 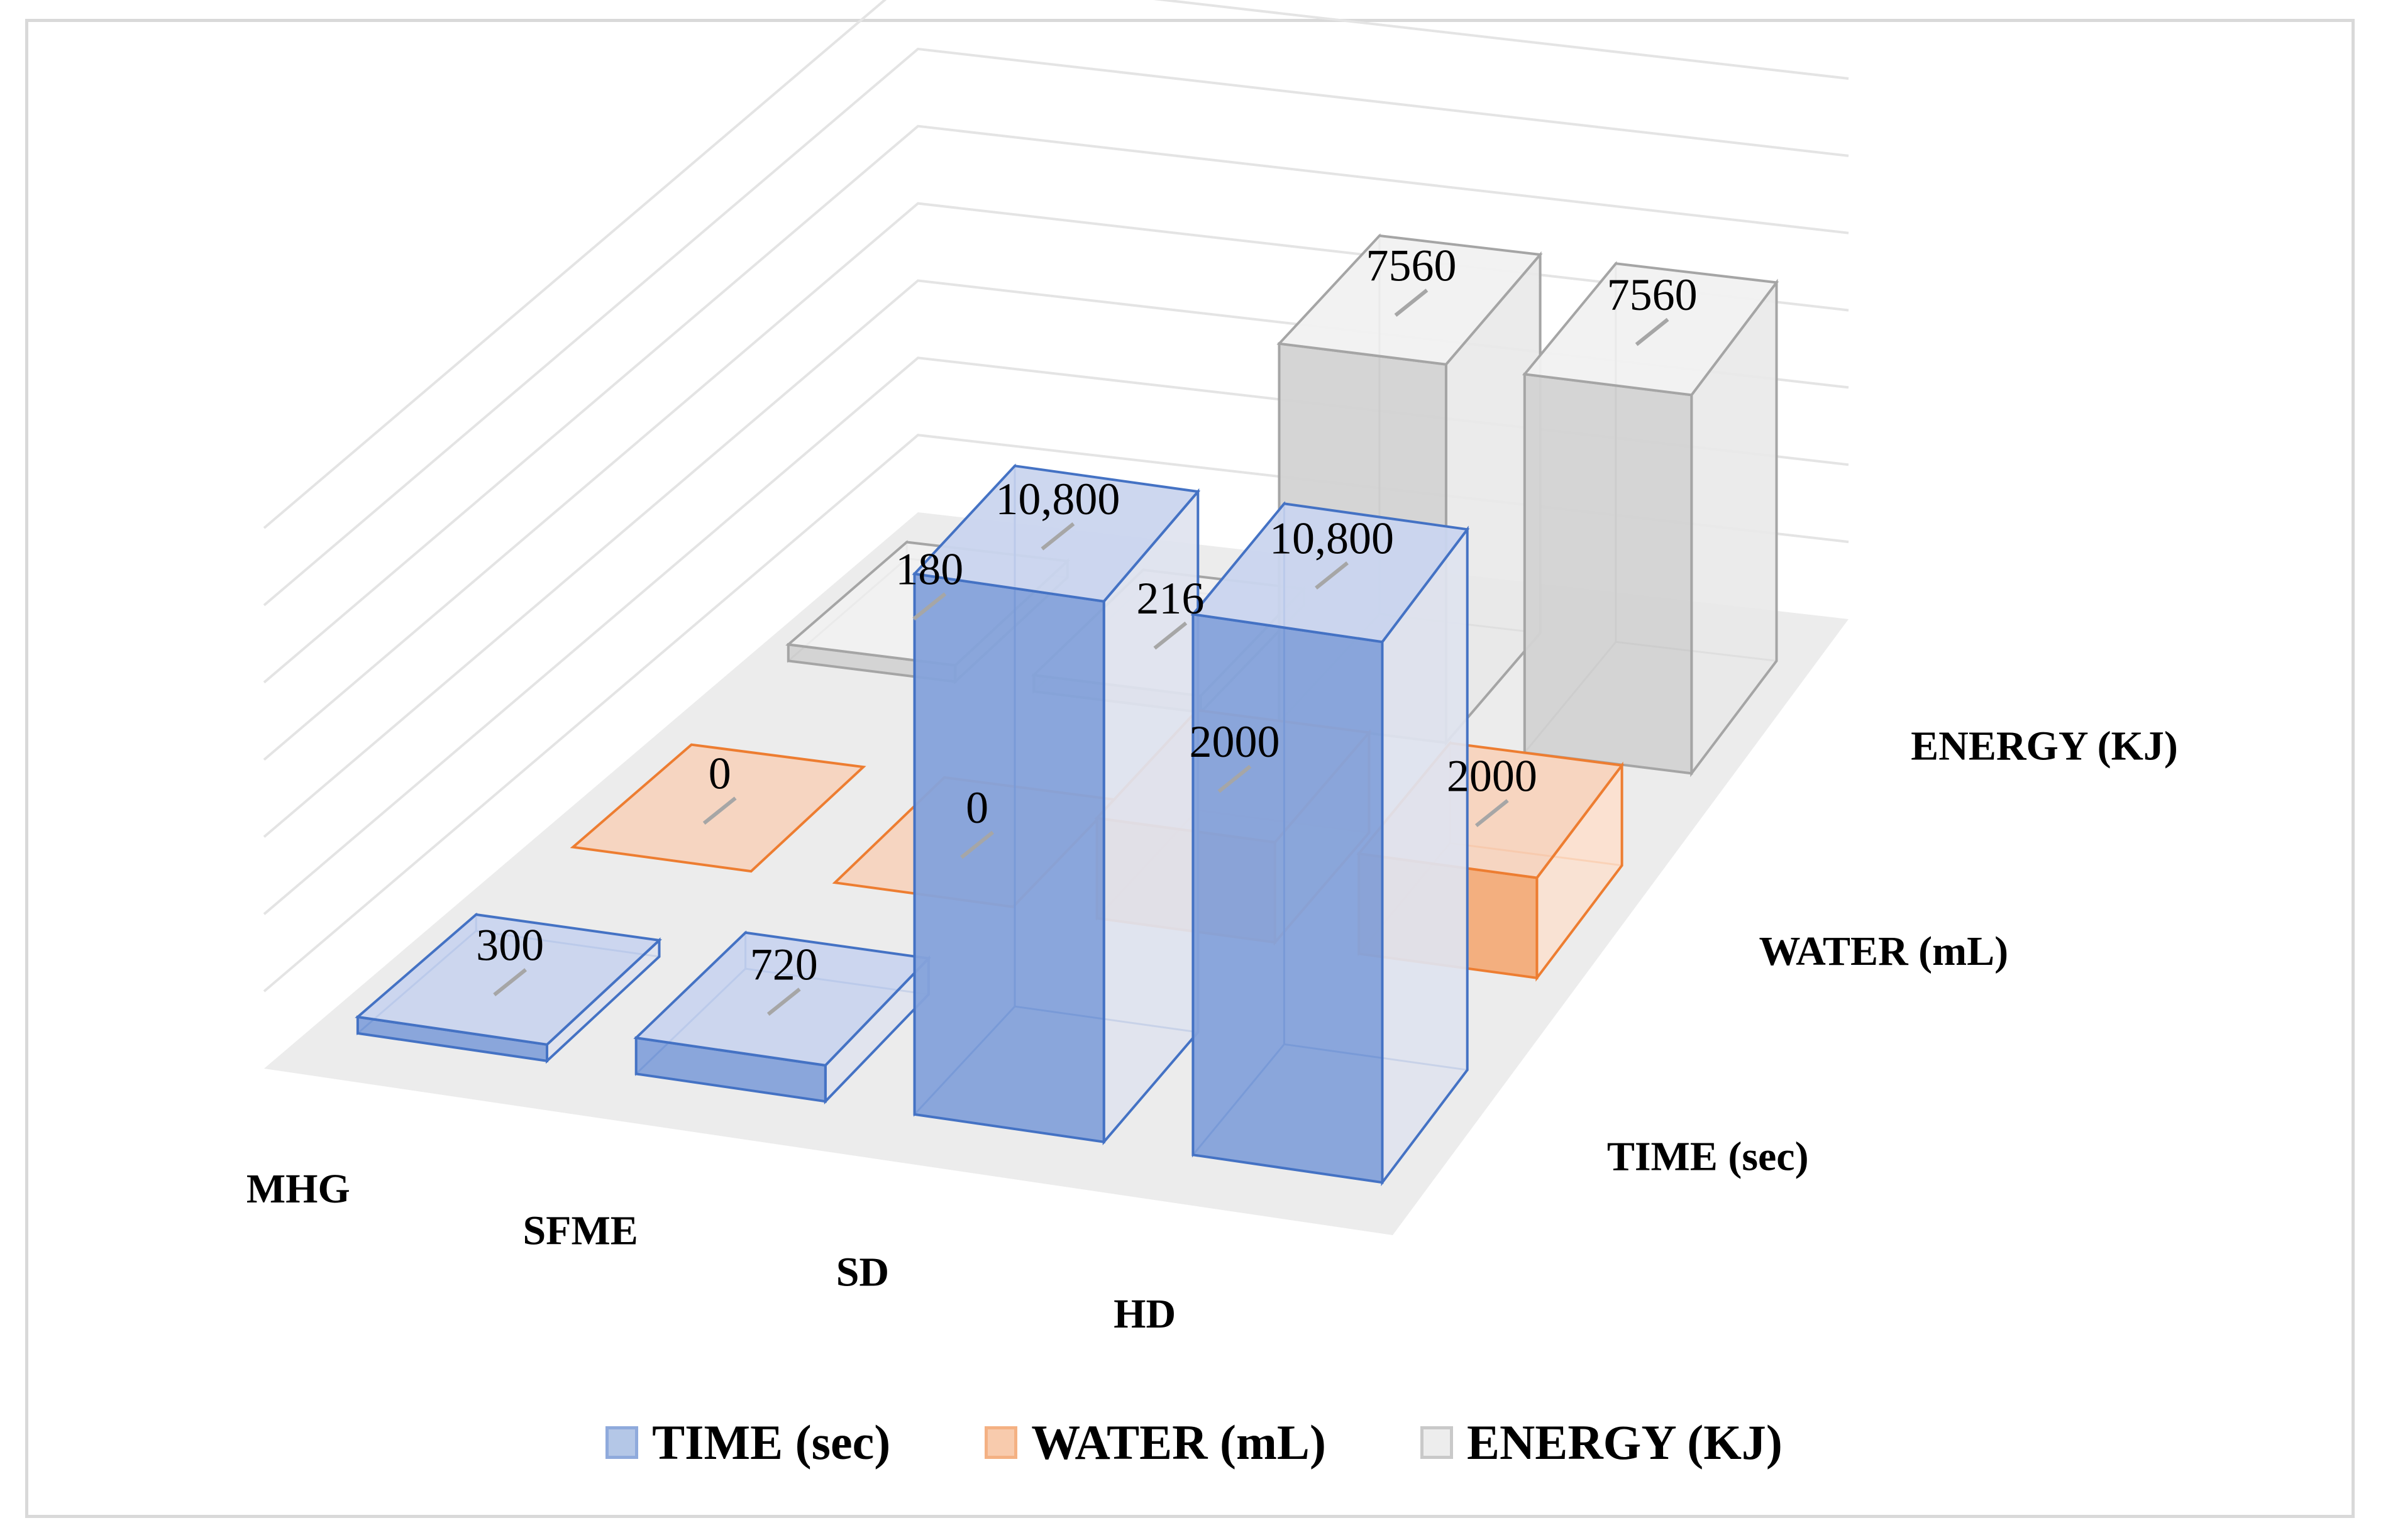 I want to click on bar-time-hd, so click(x=1330, y=844).